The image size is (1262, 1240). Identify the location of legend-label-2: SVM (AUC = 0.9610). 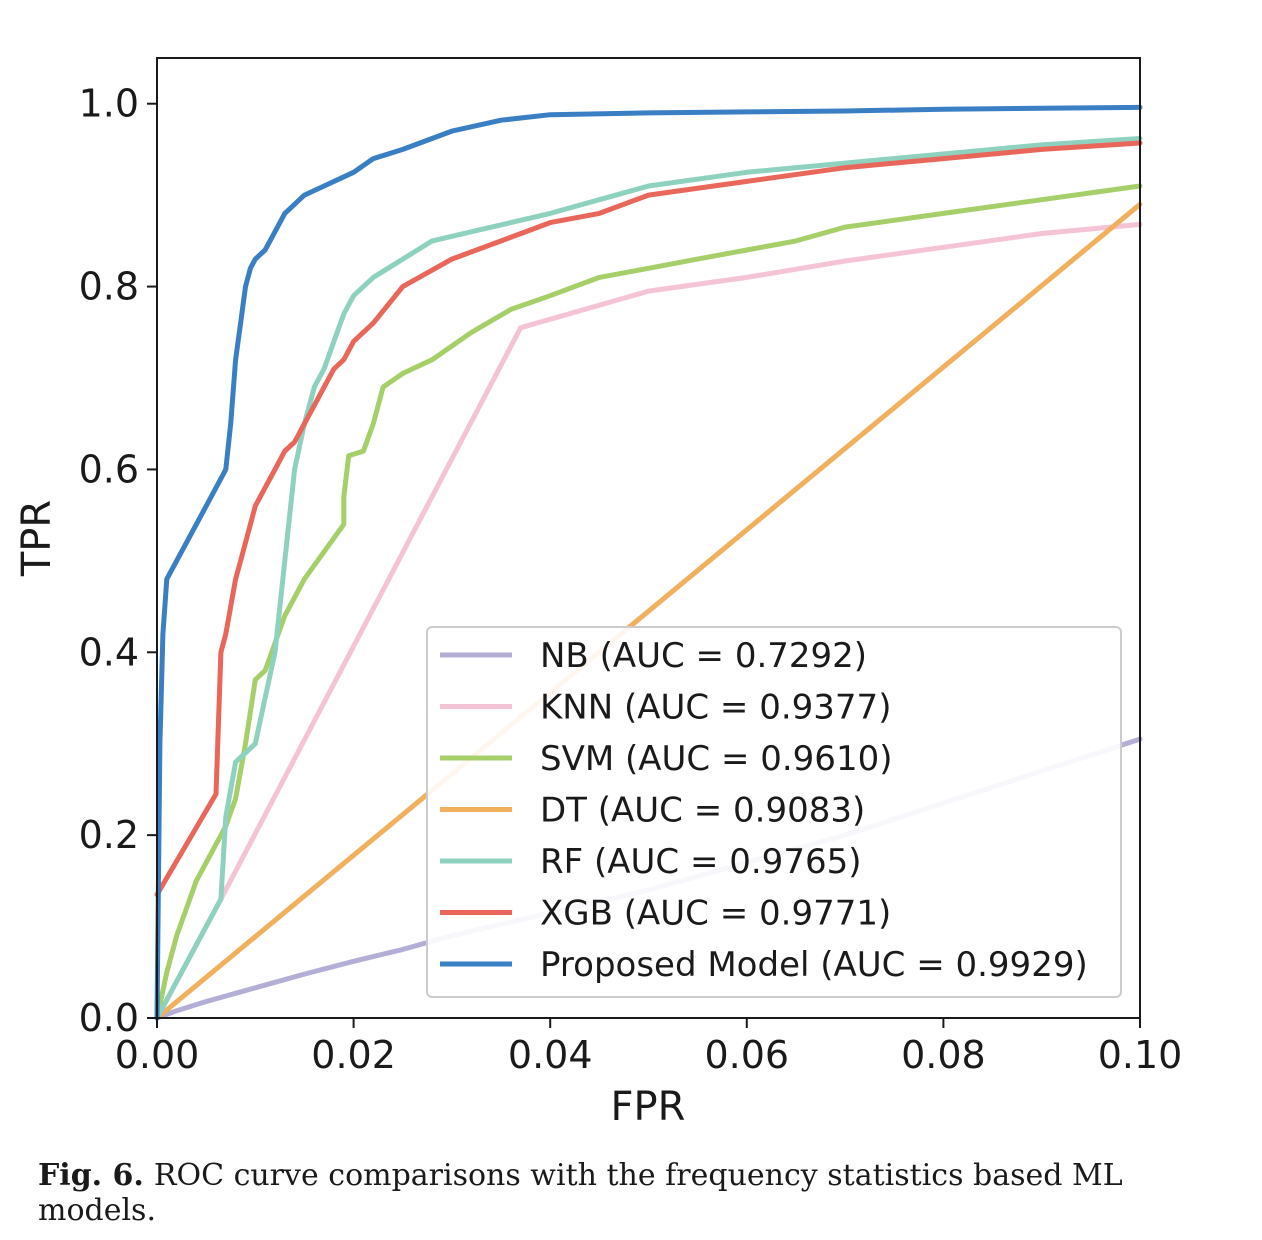
(716, 759).